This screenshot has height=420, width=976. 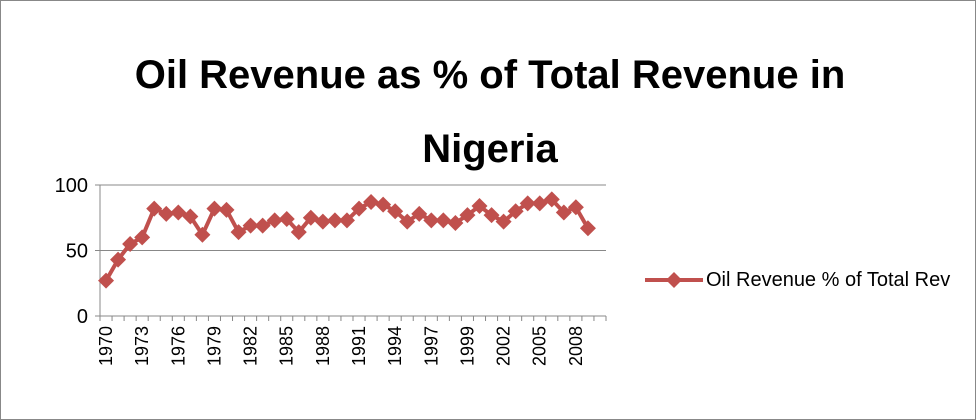 What do you see at coordinates (82, 317) in the screenshot?
I see `y-tick-label: 0` at bounding box center [82, 317].